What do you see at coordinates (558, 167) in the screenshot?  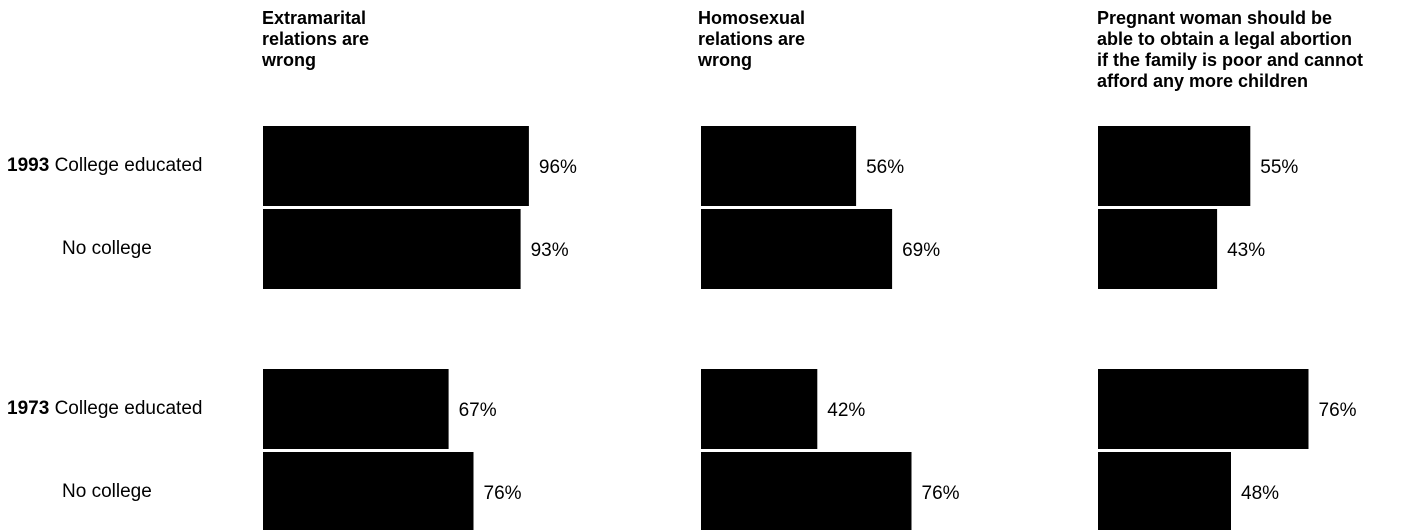 I see `value-label: 96%` at bounding box center [558, 167].